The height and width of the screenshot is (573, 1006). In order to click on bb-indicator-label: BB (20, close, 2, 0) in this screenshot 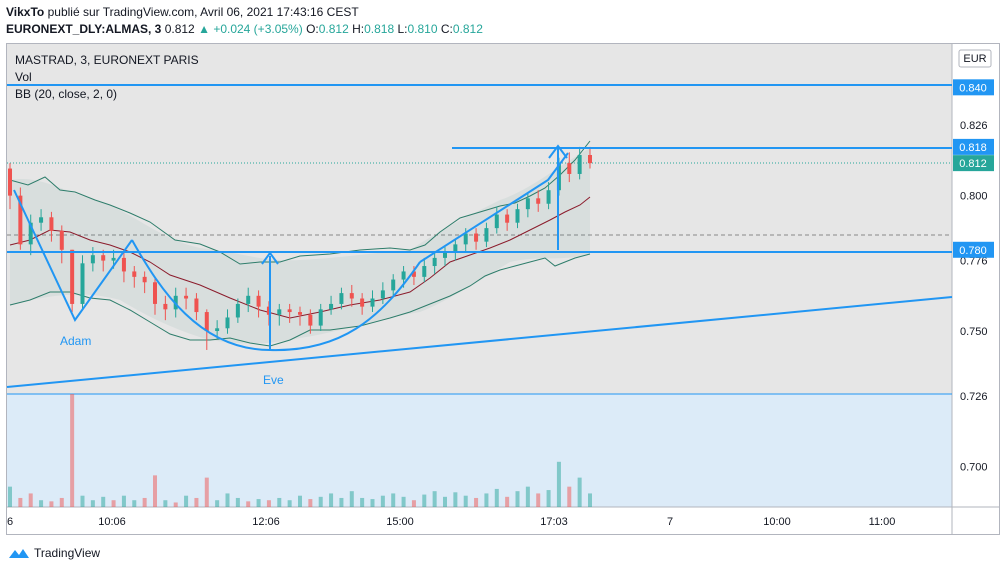, I will do `click(66, 94)`.